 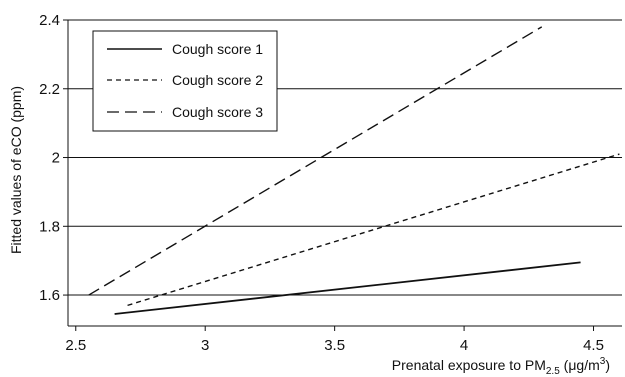 I want to click on y-axis-title: Fitted values of eCO (ppm), so click(x=16, y=170).